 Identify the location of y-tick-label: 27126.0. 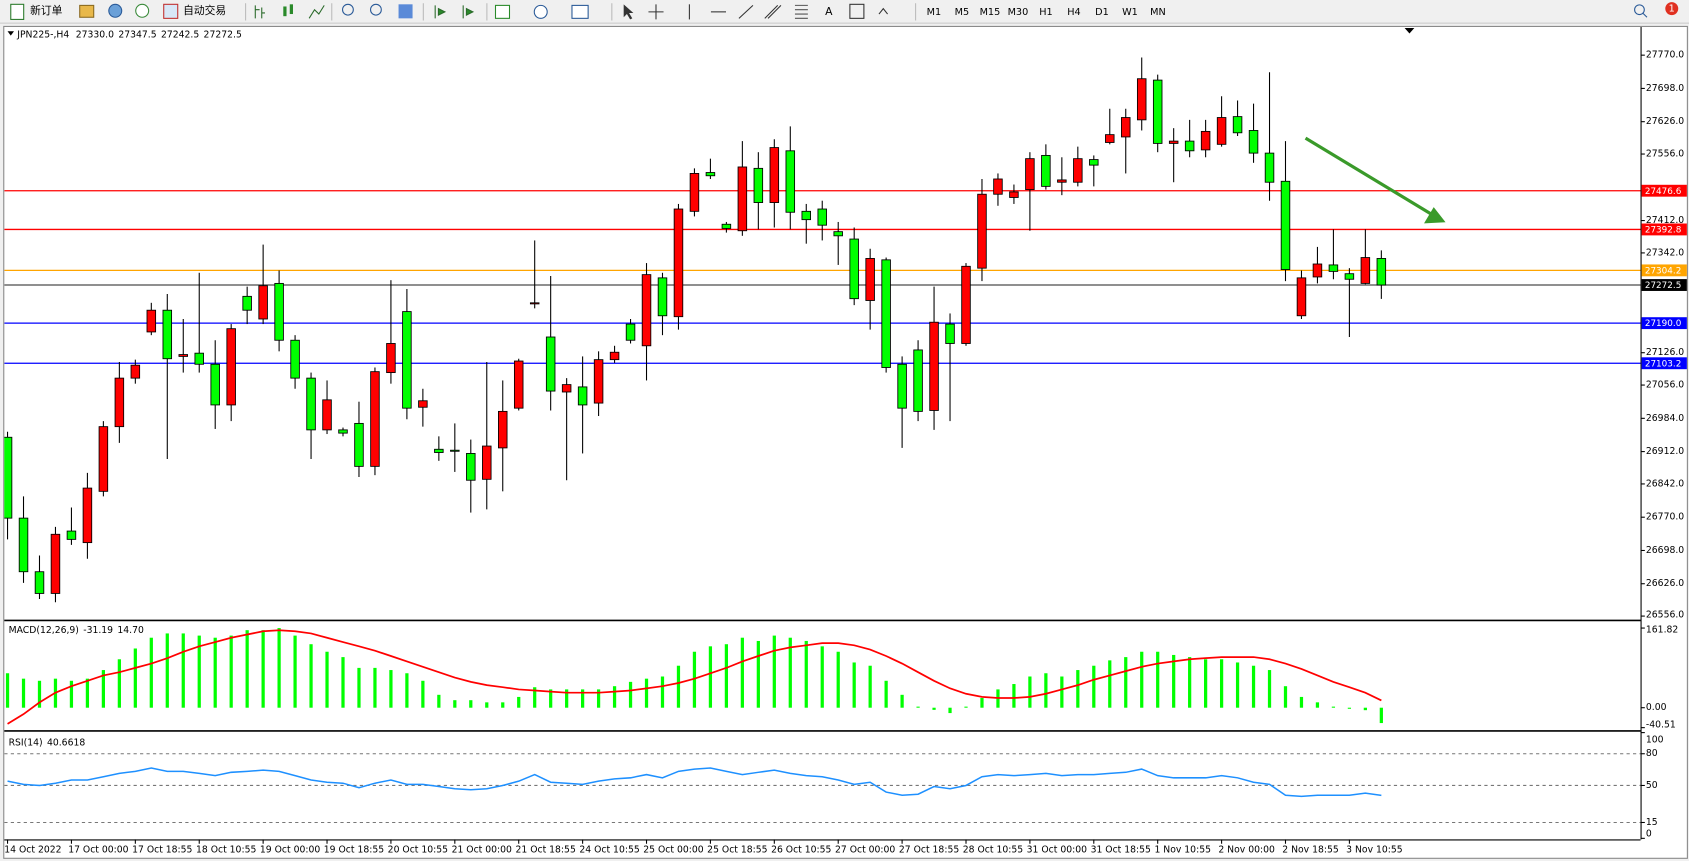
(1665, 352).